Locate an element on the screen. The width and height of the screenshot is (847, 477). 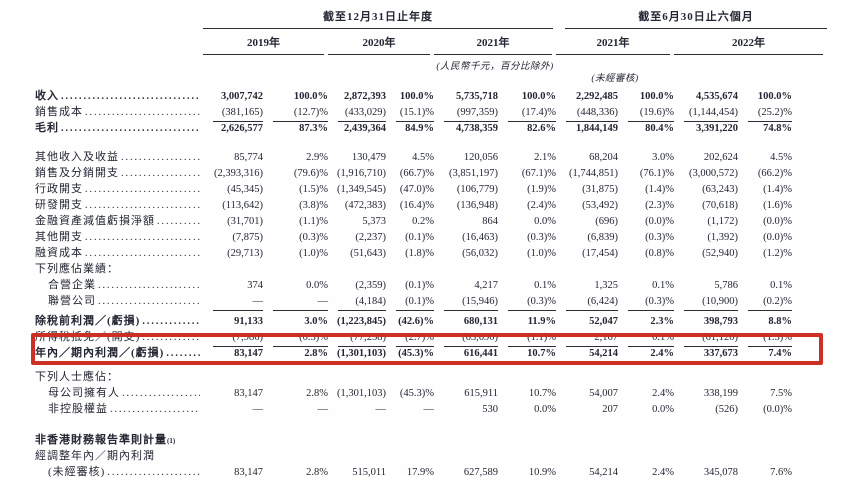
value-cell: 0.1% is located at coordinates (545, 285).